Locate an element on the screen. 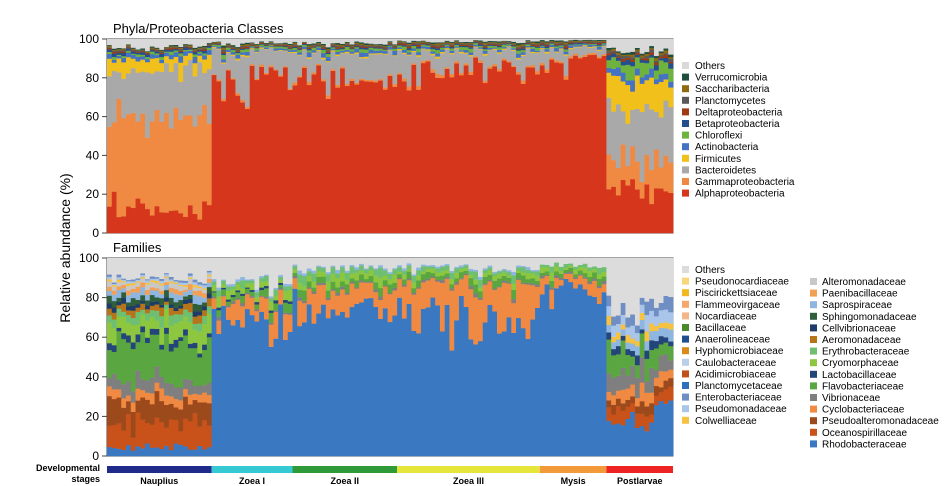 This screenshot has width=947, height=486. bar-segment-rhodobacteraceae is located at coordinates (509, 387).